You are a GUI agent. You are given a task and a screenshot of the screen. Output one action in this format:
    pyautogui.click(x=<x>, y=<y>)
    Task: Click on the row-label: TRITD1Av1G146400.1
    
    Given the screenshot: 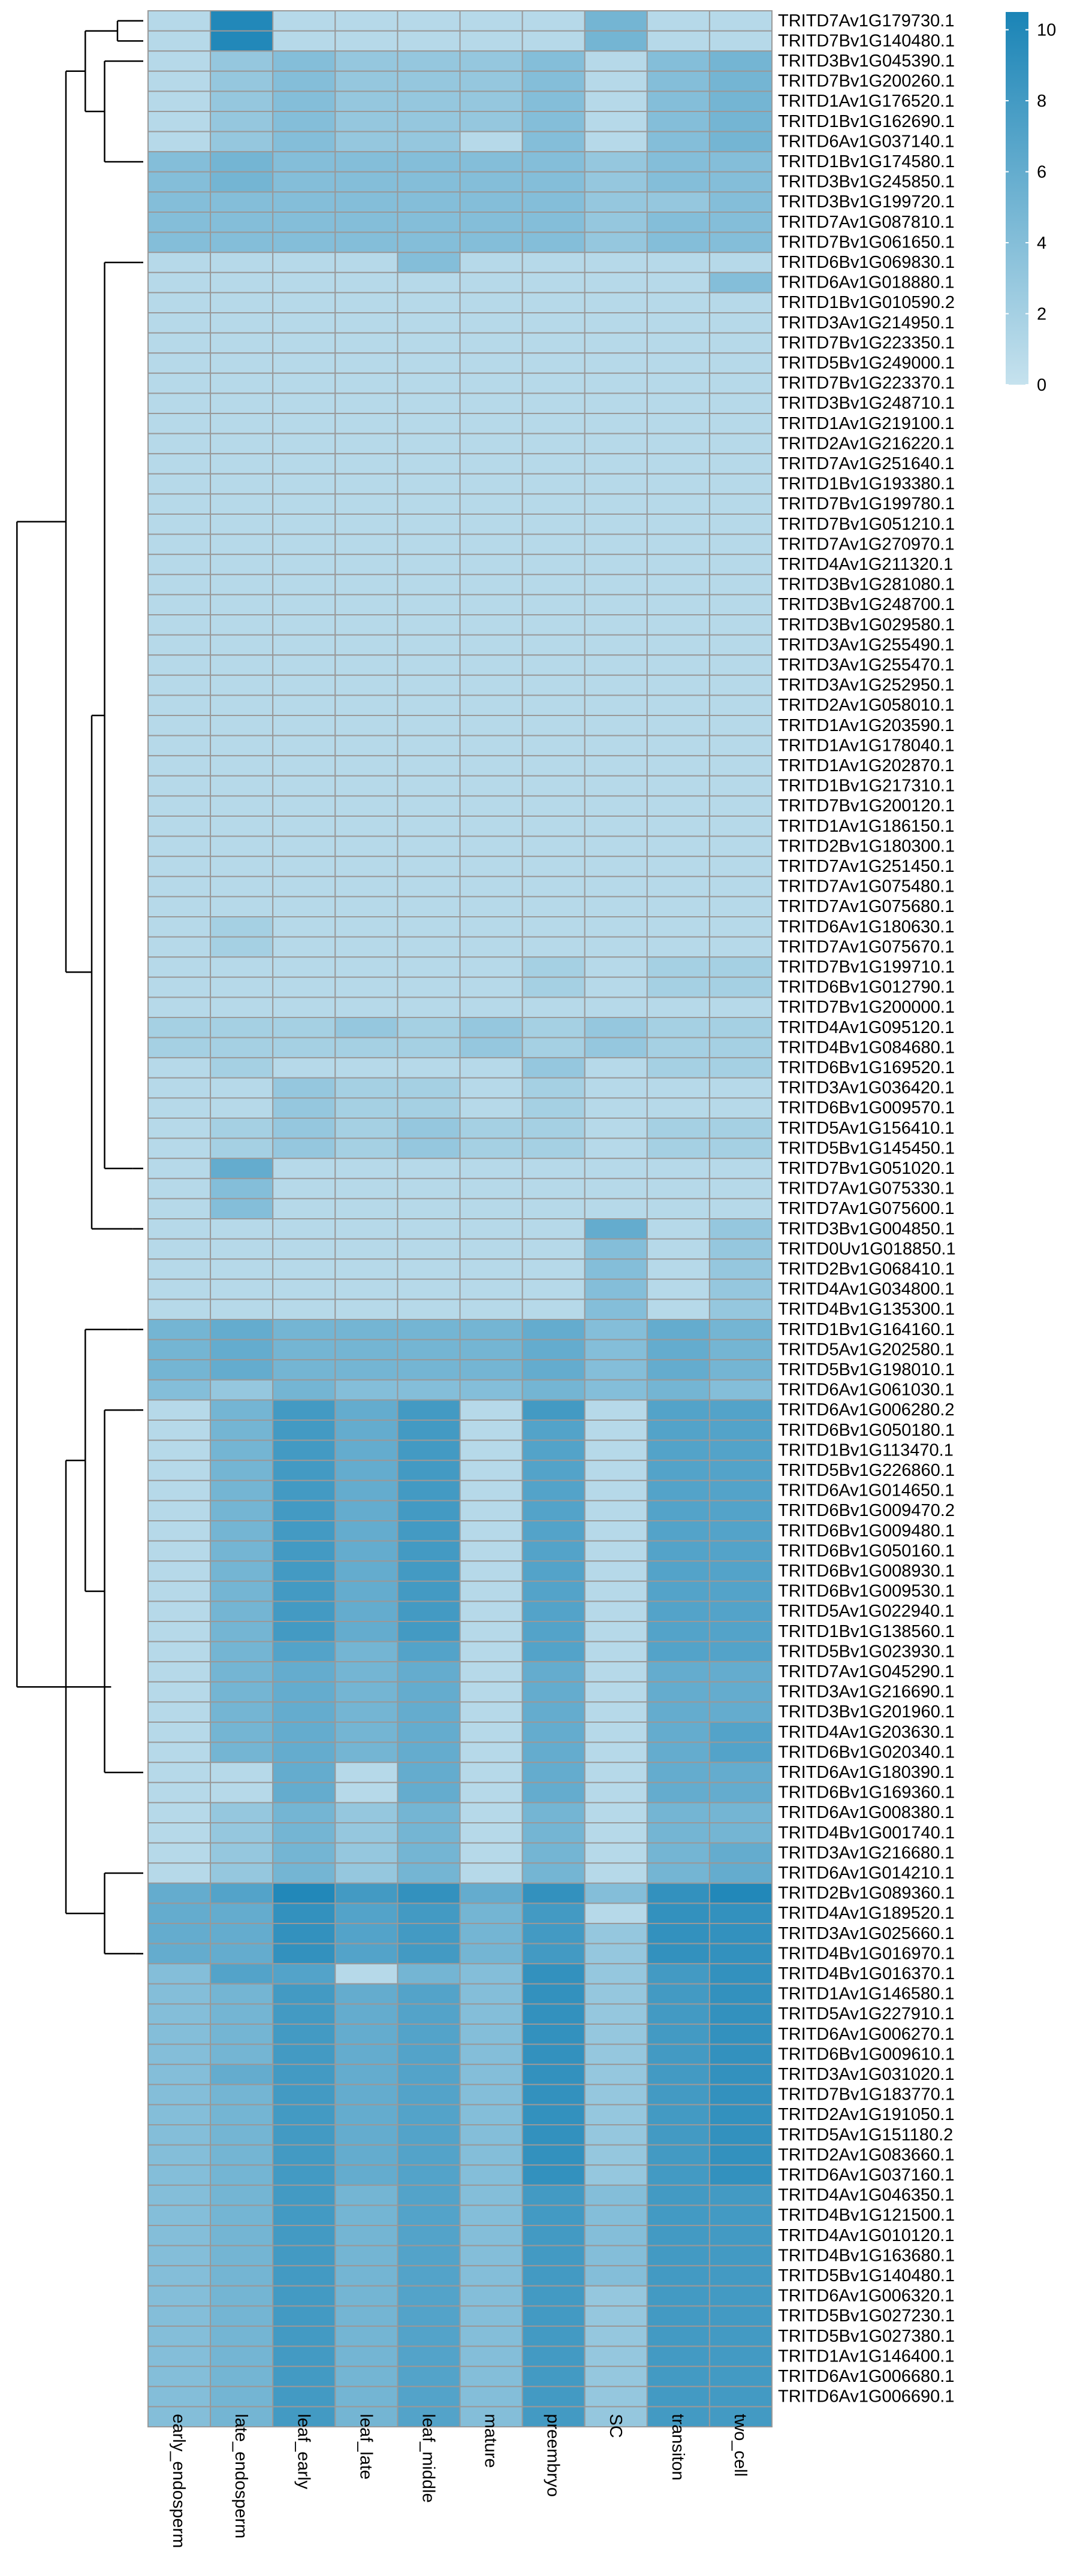 What is the action you would take?
    pyautogui.click(x=866, y=2356)
    